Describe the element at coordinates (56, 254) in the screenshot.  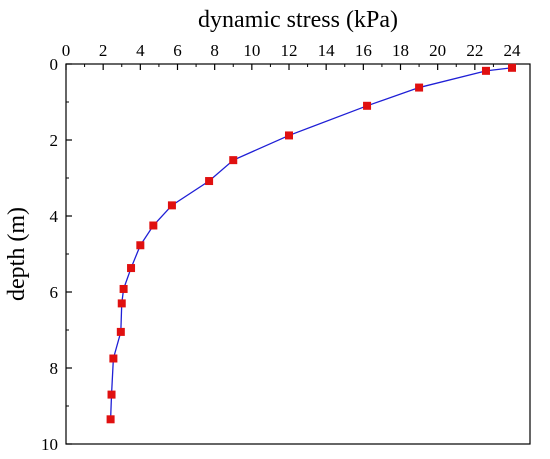
I see `y-axis: 0 2 4 6 8 10` at that location.